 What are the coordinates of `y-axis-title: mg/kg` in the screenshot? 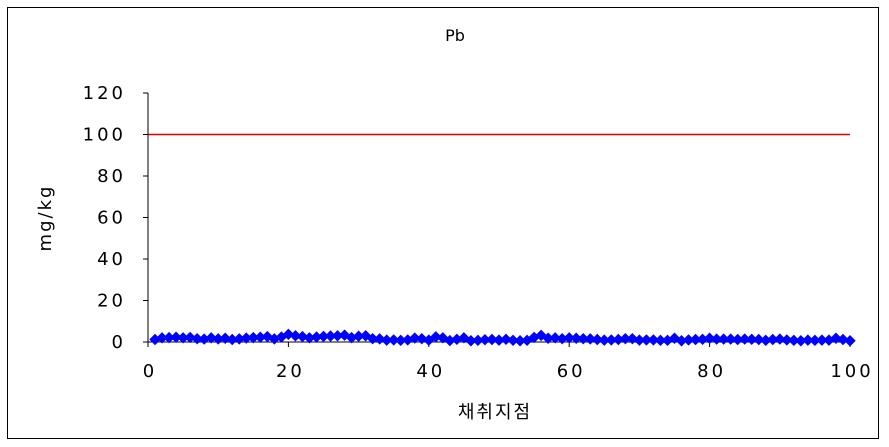 It's located at (45, 218).